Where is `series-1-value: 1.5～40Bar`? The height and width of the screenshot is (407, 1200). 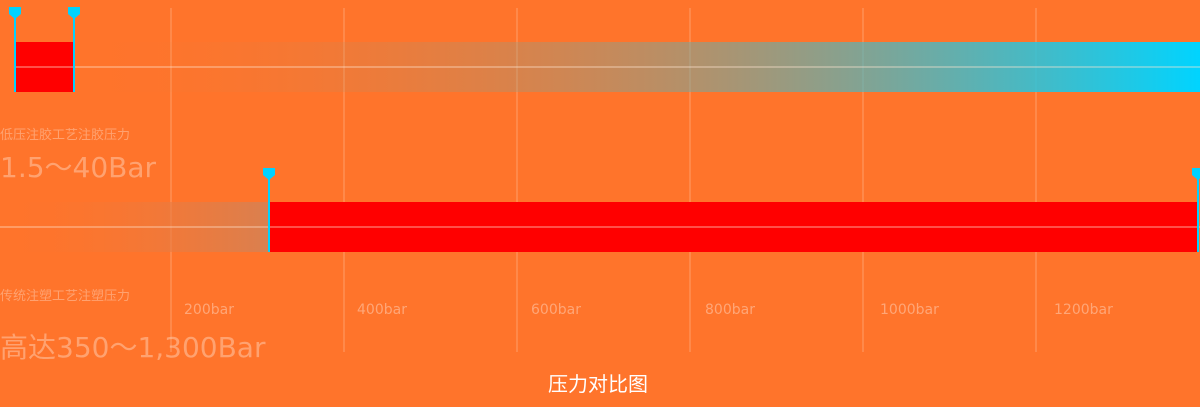
series-1-value: 1.5～40Bar is located at coordinates (78, 167).